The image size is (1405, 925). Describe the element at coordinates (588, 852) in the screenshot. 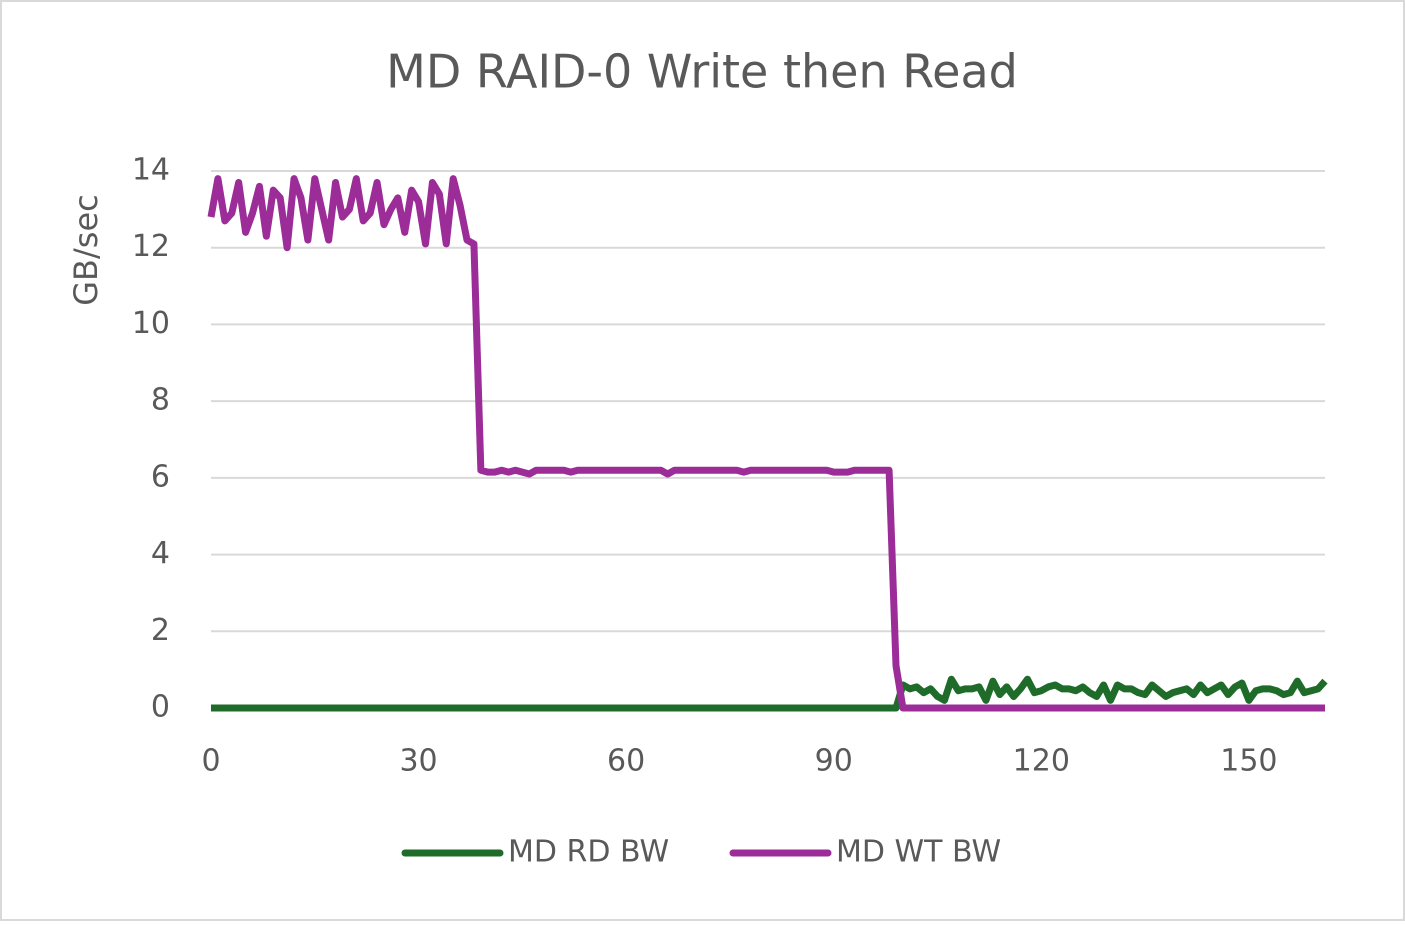

I see `legend-label: MD RD BW` at that location.